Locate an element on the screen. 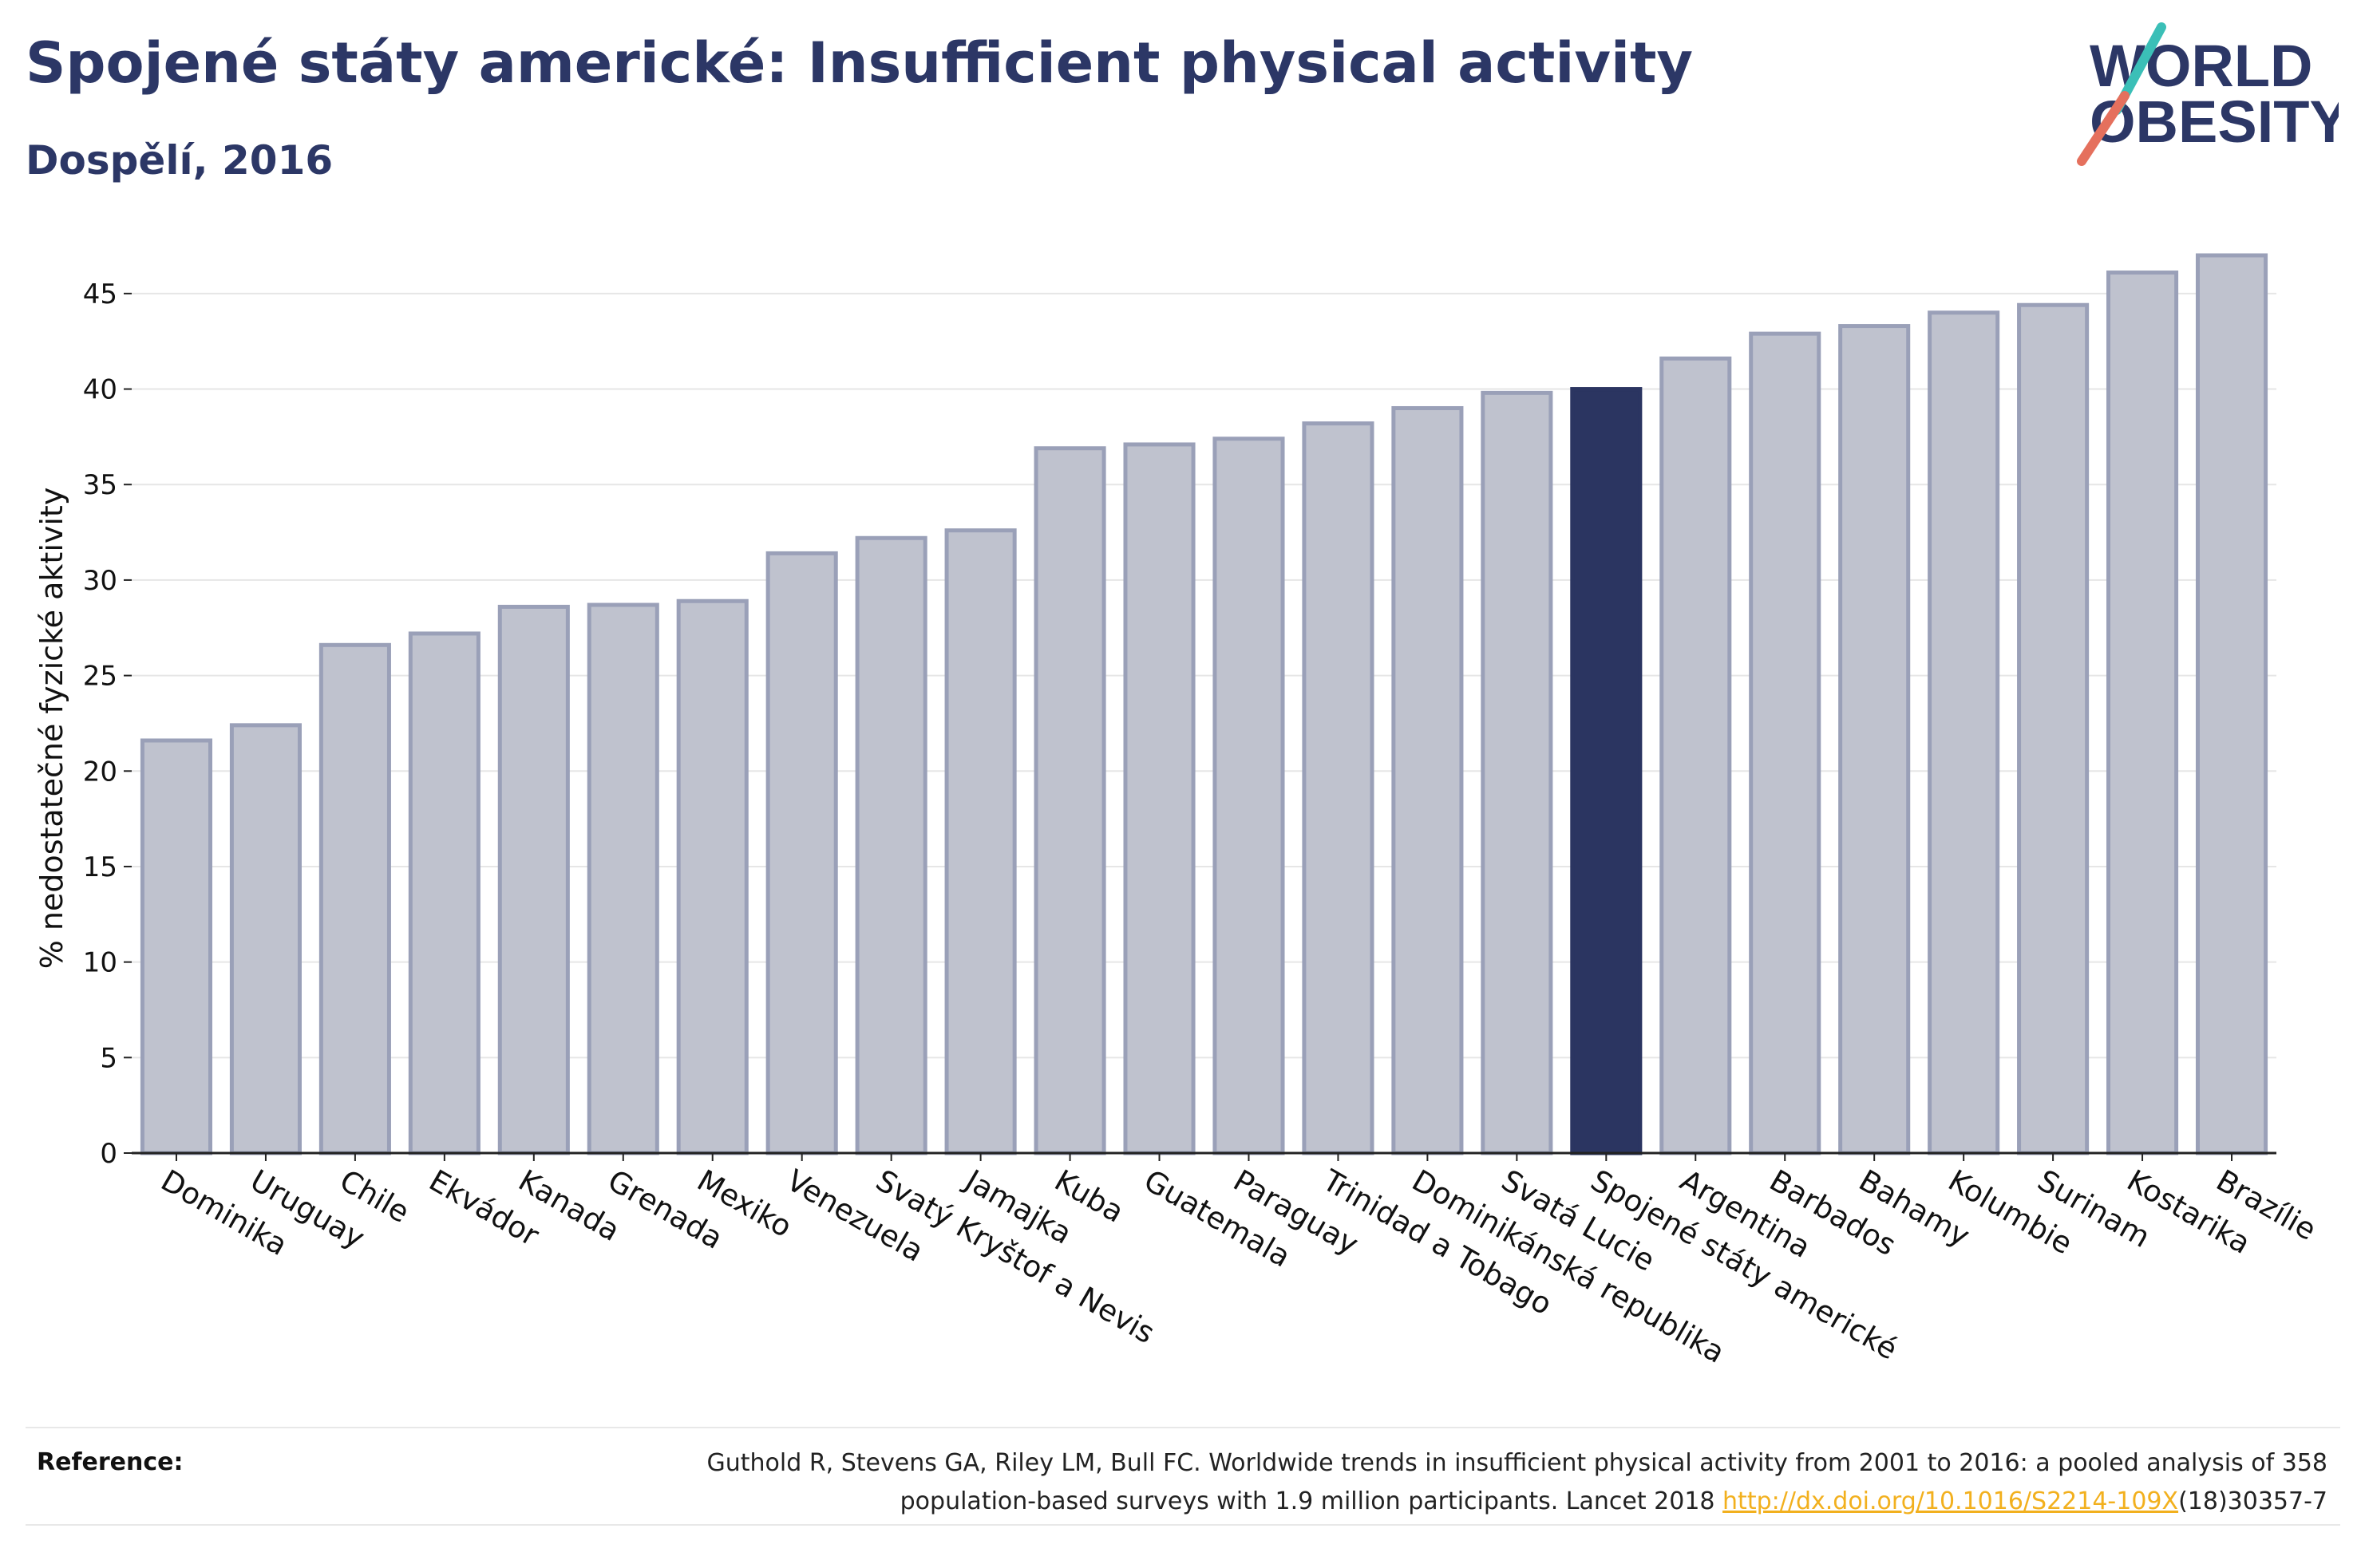  reference-doi-link: http://dx.doi.org/10.1016/S2214-109X is located at coordinates (1950, 1501).